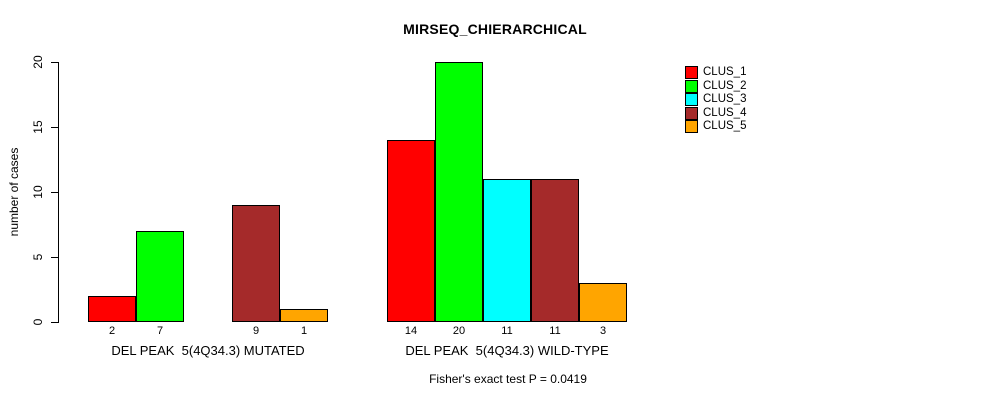  What do you see at coordinates (725, 99) in the screenshot?
I see `legend-label: CLUS_3` at bounding box center [725, 99].